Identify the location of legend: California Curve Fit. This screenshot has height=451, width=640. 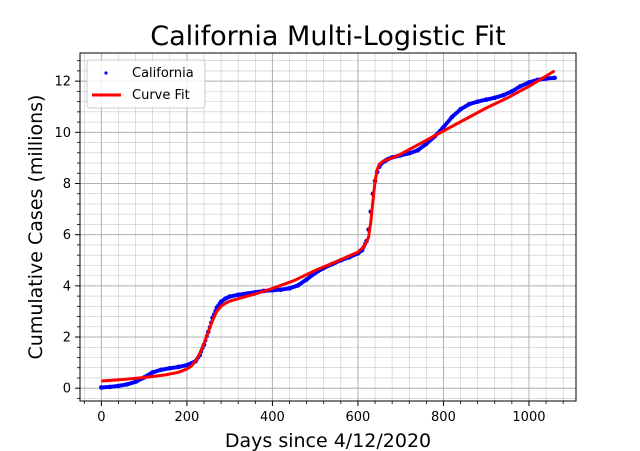
(146, 84).